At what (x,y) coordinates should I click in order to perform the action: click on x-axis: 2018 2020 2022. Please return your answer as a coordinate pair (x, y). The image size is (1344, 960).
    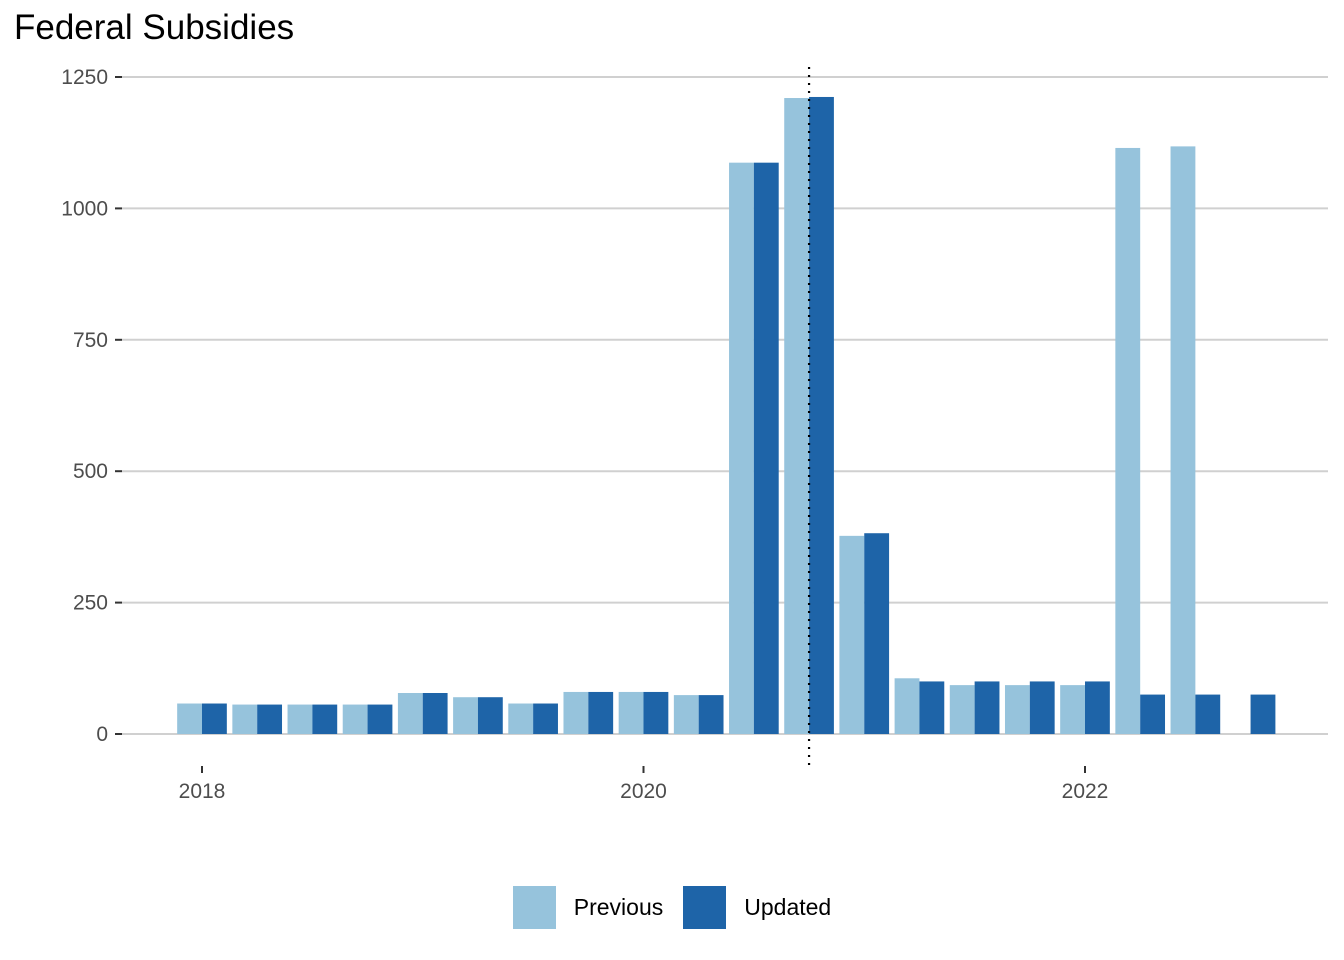
    Looking at the image, I should click on (644, 784).